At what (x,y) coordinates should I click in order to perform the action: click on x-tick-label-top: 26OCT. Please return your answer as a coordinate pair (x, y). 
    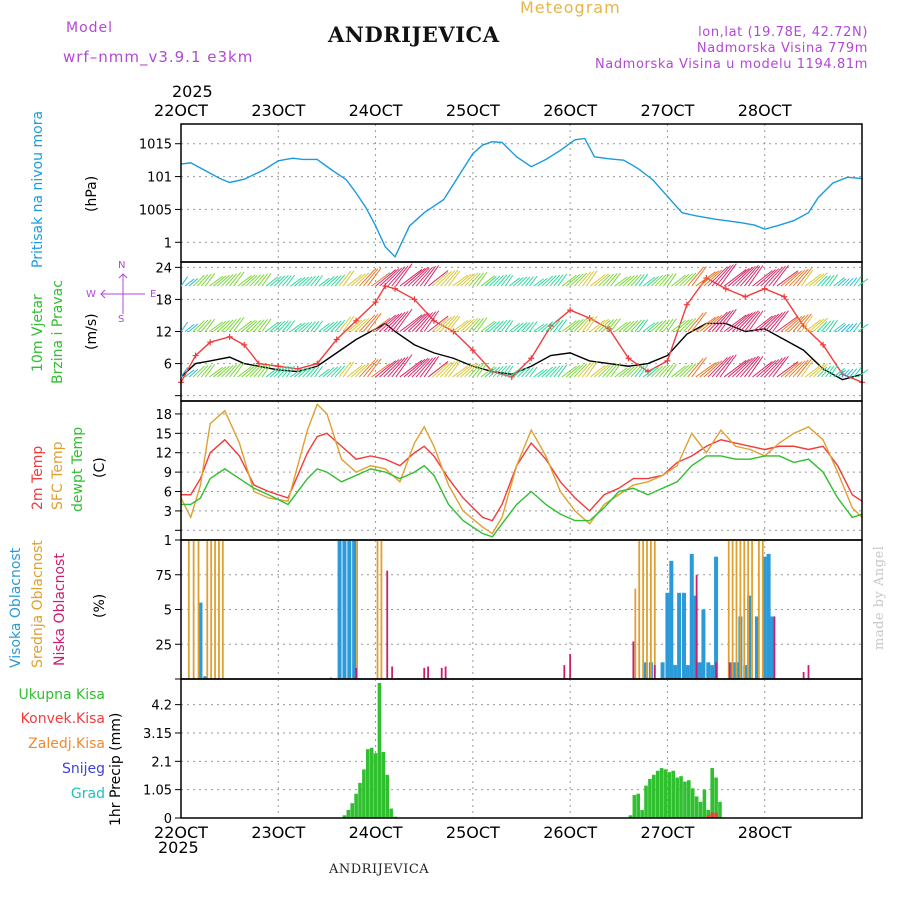
    Looking at the image, I should click on (570, 110).